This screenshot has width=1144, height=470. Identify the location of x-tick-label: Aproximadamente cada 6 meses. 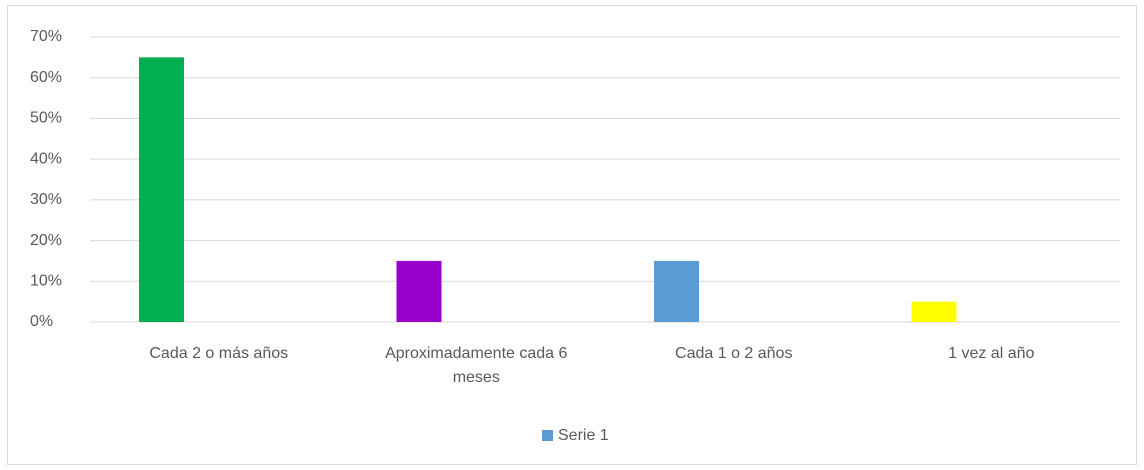
(476, 365).